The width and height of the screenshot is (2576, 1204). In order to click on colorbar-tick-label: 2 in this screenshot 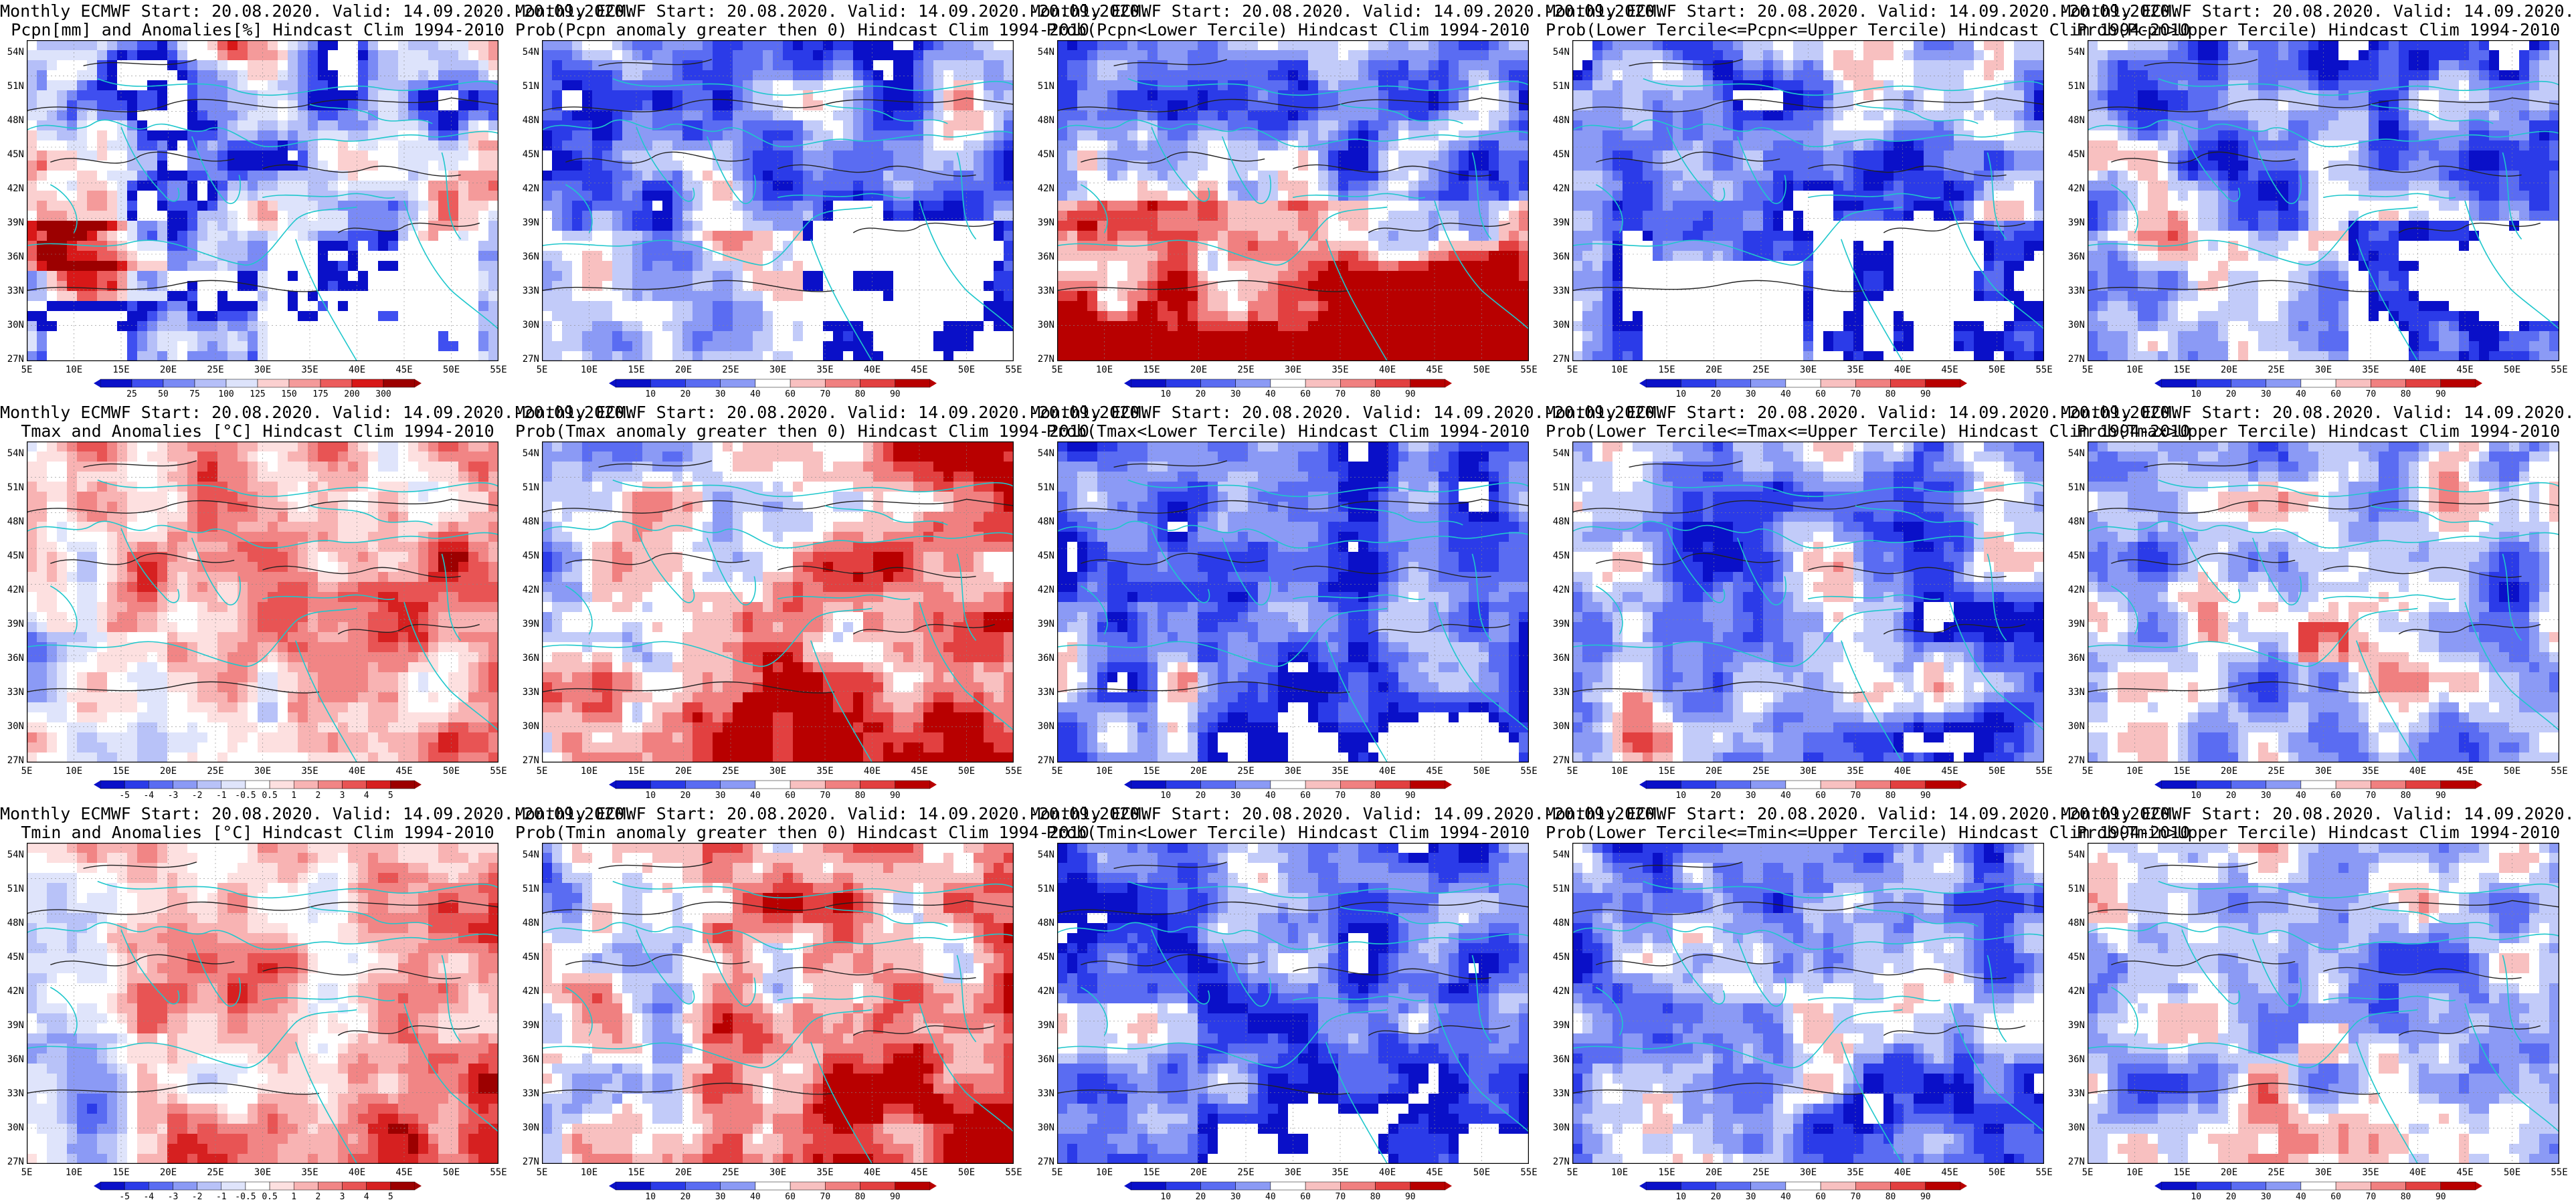, I will do `click(317, 796)`.